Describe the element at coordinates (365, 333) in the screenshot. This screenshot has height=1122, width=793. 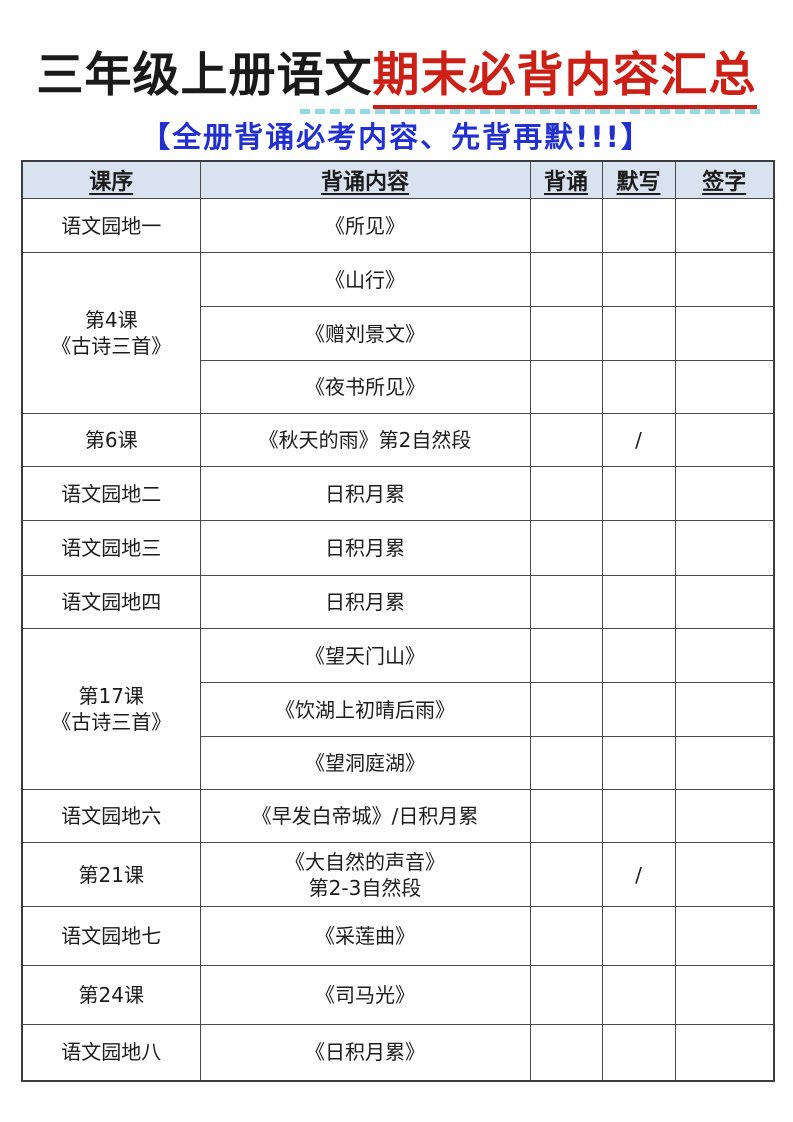
I see `content-cell: 《赠刘景文》` at that location.